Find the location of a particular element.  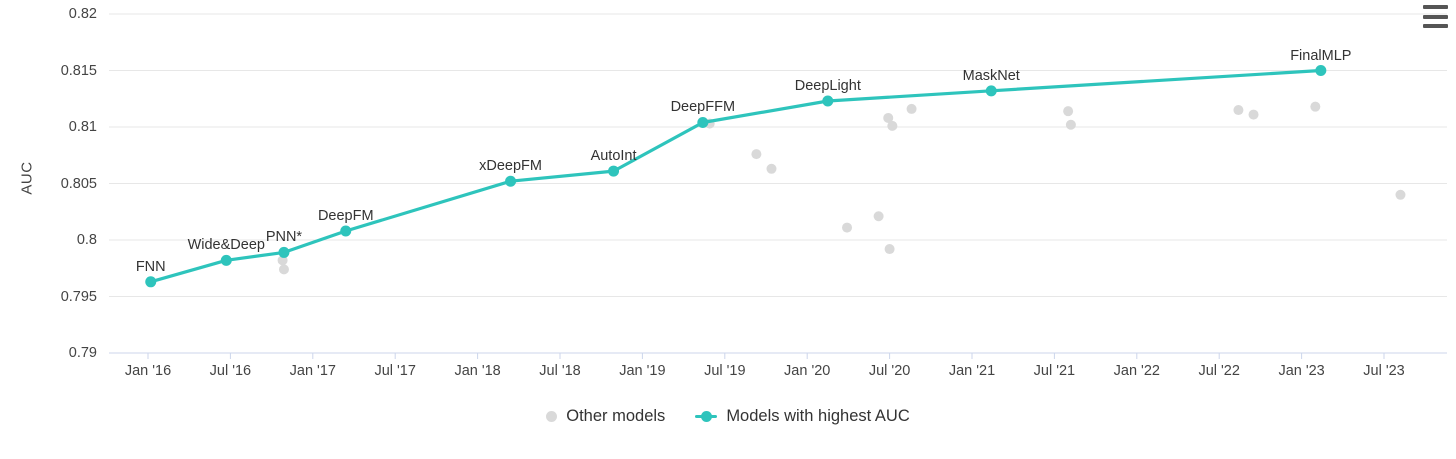

data-point-PNN* is located at coordinates (284, 252).